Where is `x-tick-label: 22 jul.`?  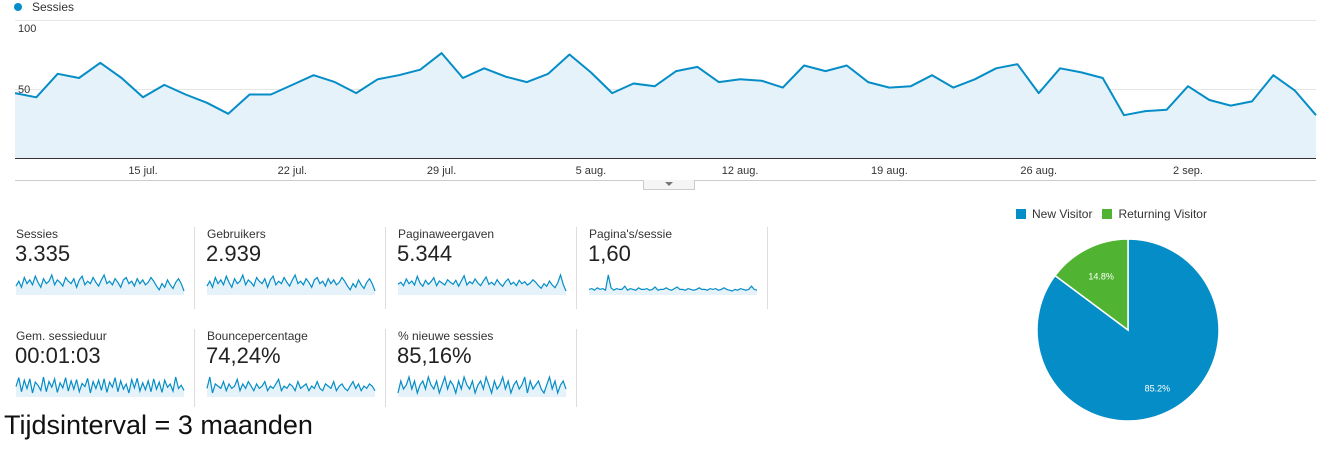 x-tick-label: 22 jul. is located at coordinates (292, 171).